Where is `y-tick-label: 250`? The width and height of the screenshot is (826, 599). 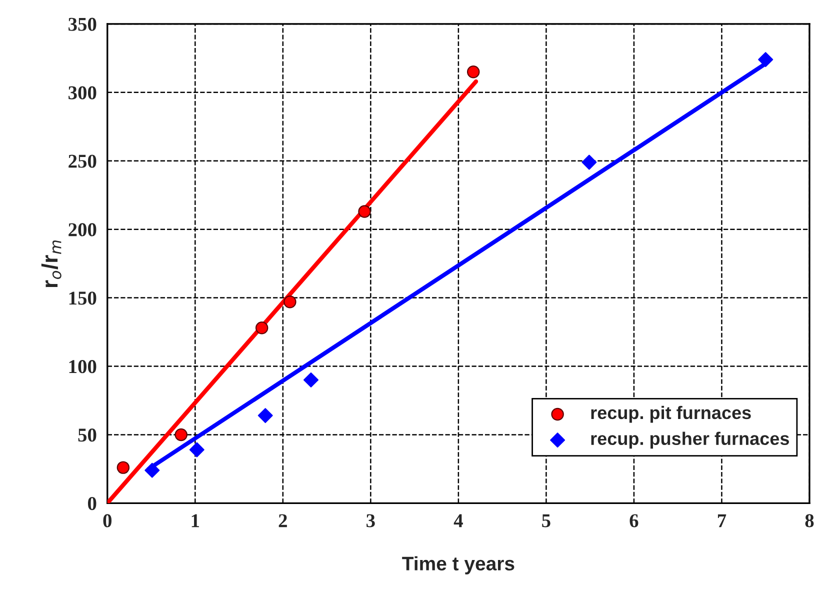
y-tick-label: 250 is located at coordinates (82, 161).